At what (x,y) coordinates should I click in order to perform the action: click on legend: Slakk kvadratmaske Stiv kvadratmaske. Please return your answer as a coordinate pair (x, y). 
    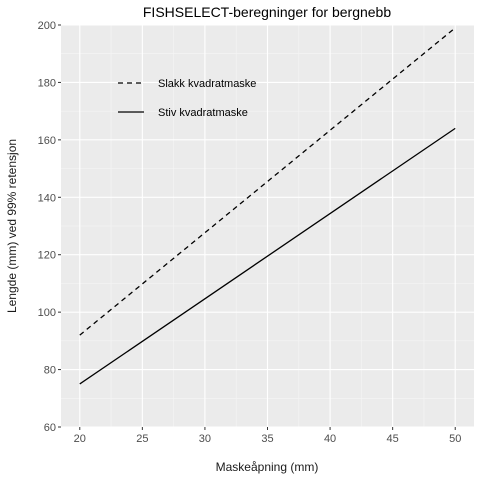
    Looking at the image, I should click on (187, 98).